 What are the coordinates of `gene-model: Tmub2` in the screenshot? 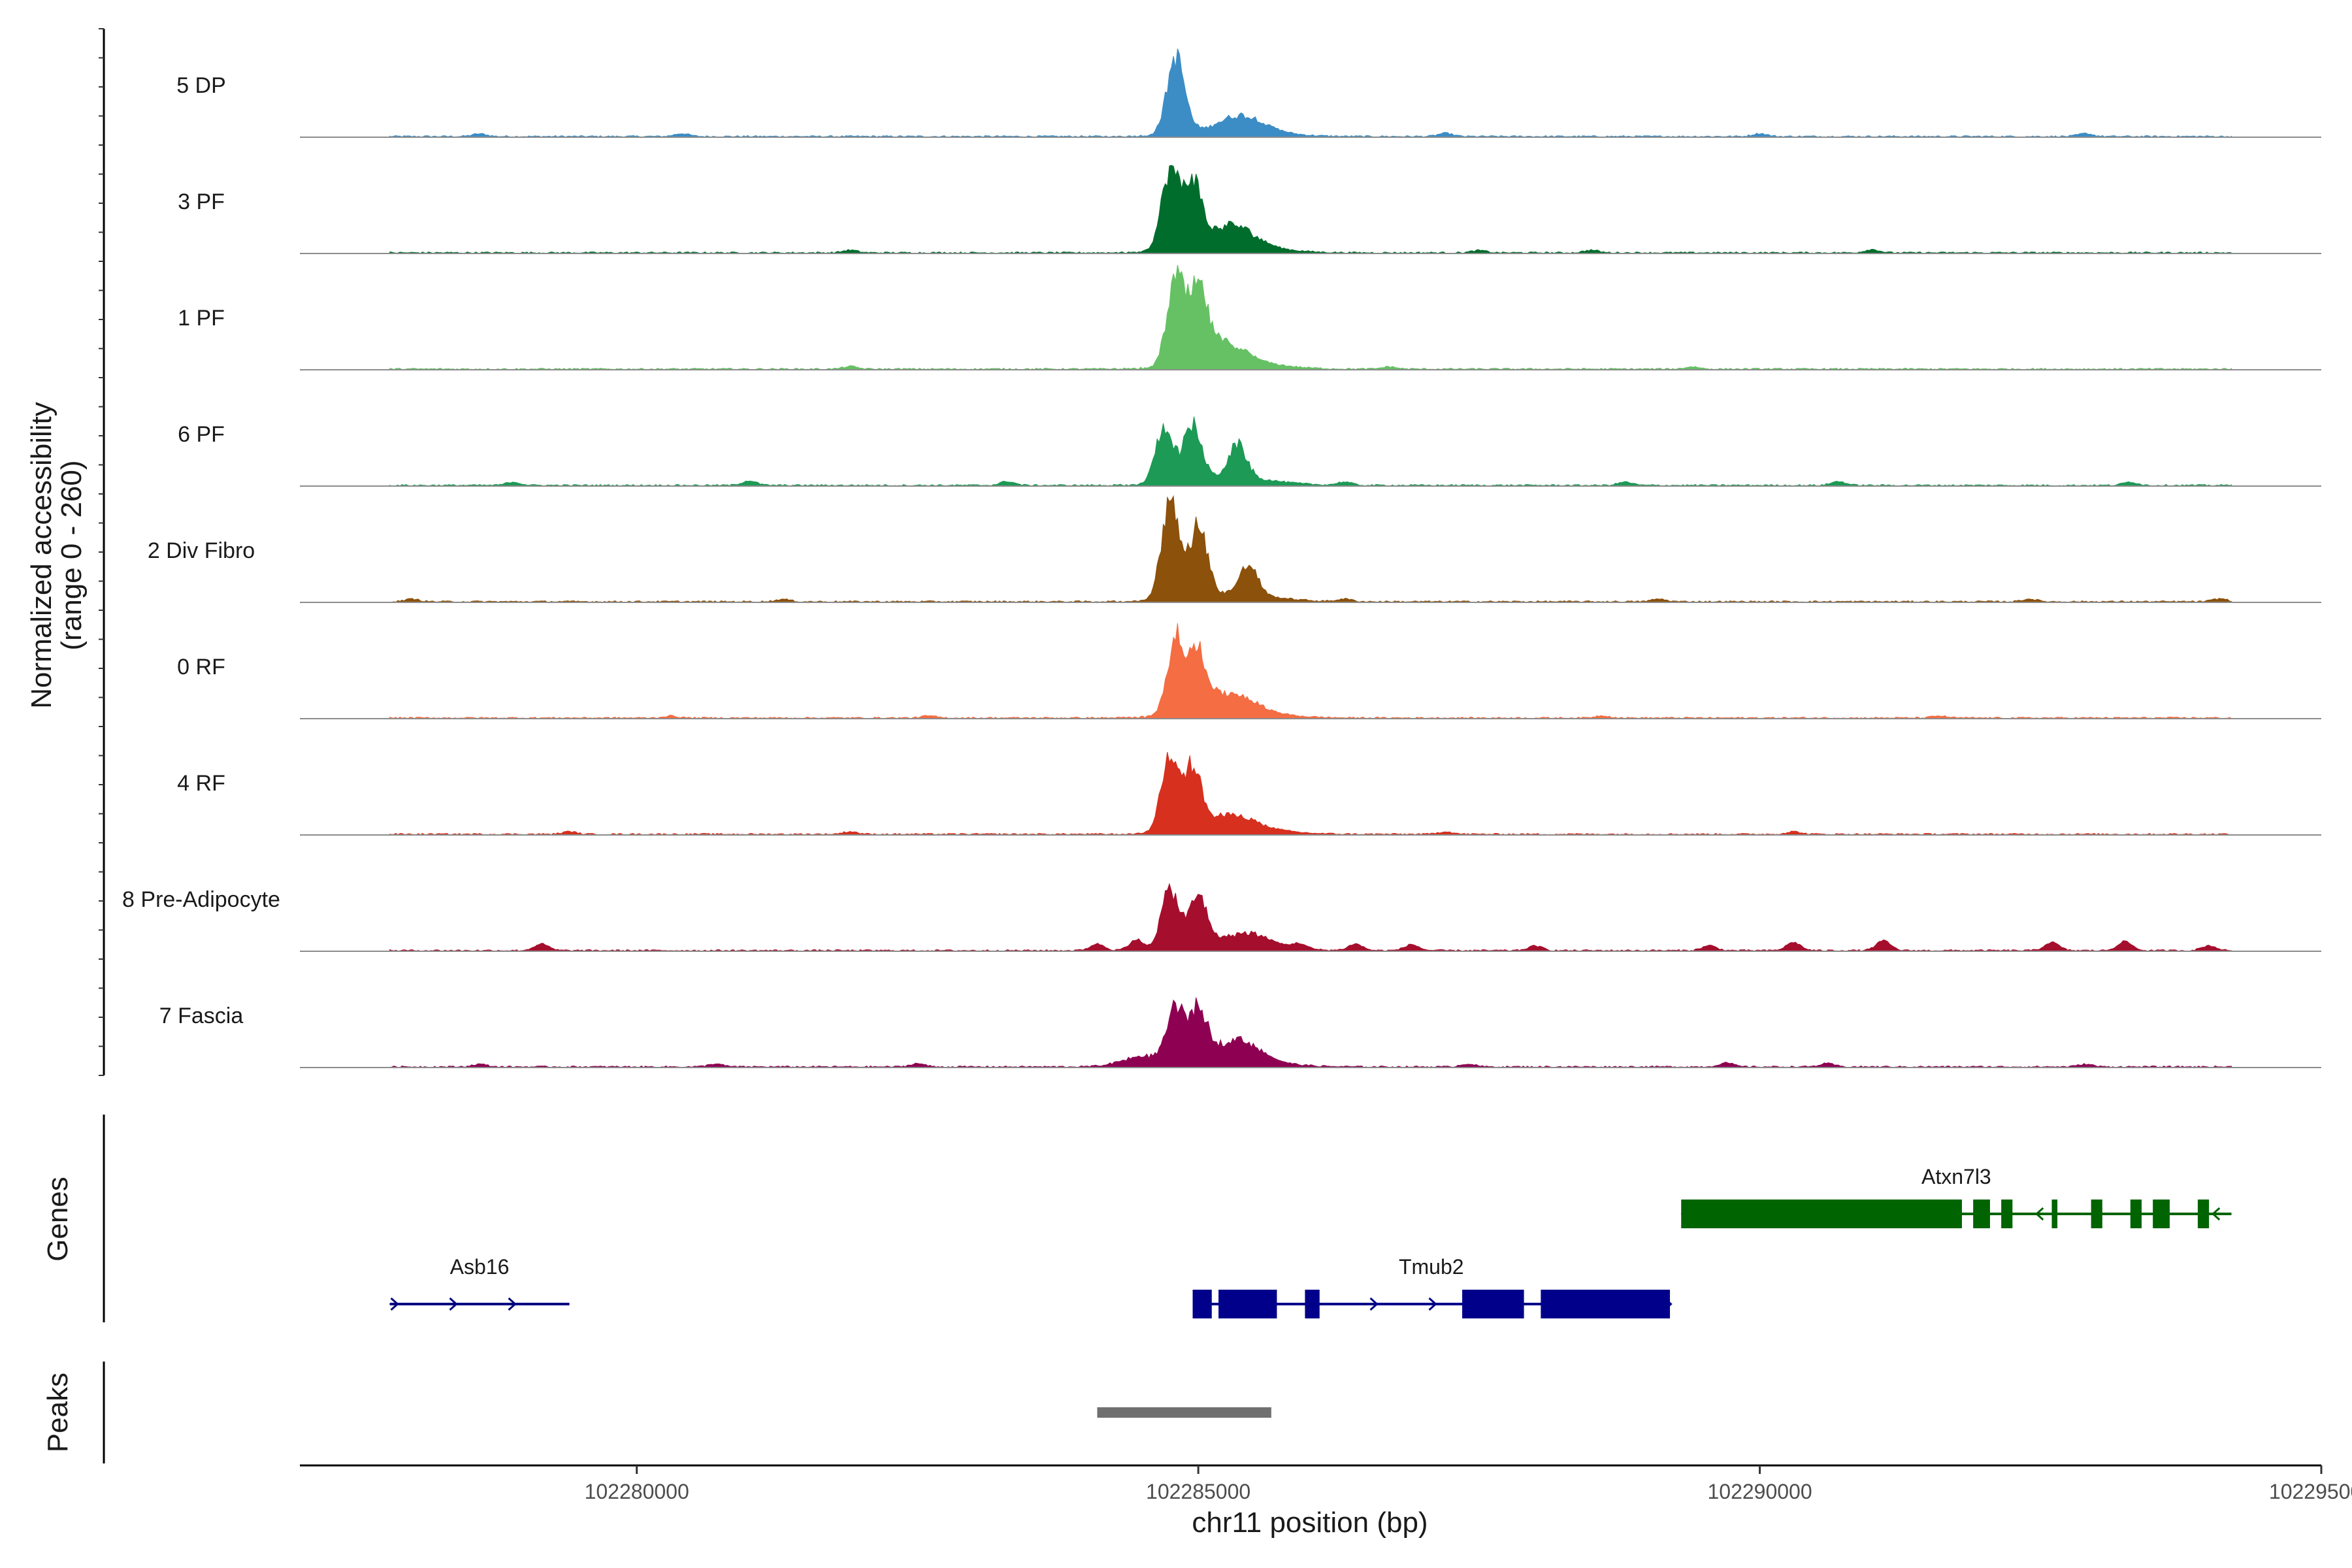 It's located at (1432, 1286).